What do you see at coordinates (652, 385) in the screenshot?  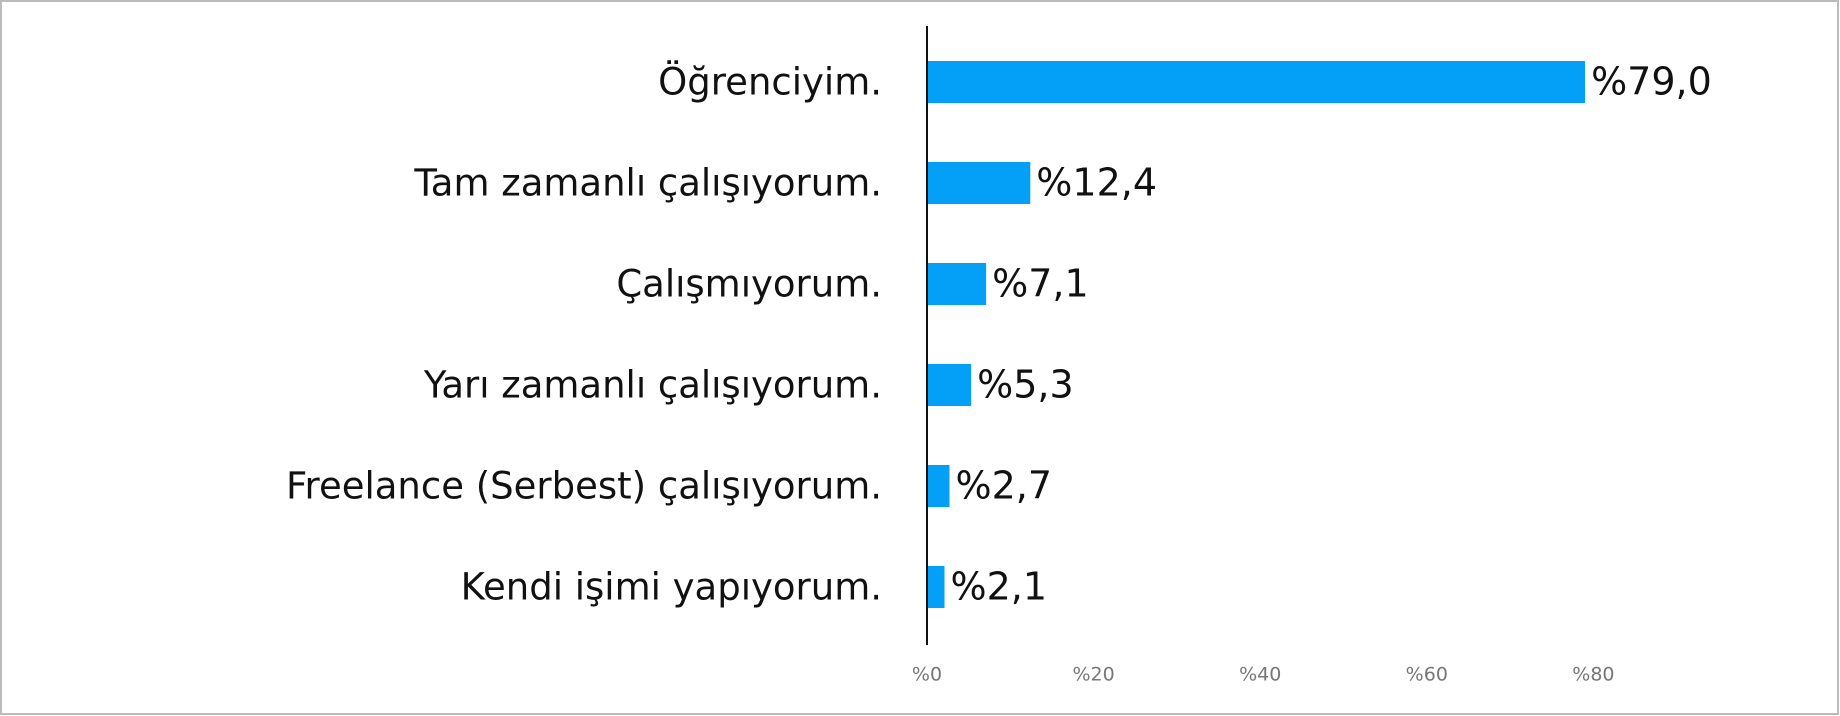 I see `category-label: Yarı zamanlı çalışıyorum.` at bounding box center [652, 385].